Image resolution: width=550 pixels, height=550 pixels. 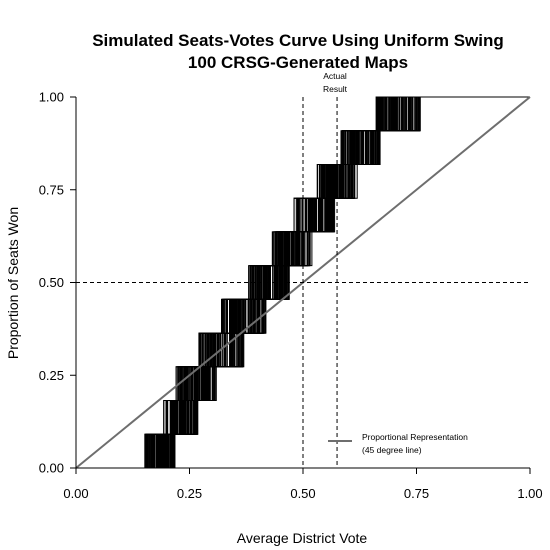 What do you see at coordinates (529, 493) in the screenshot?
I see `x-tick-label: 1.00` at bounding box center [529, 493].